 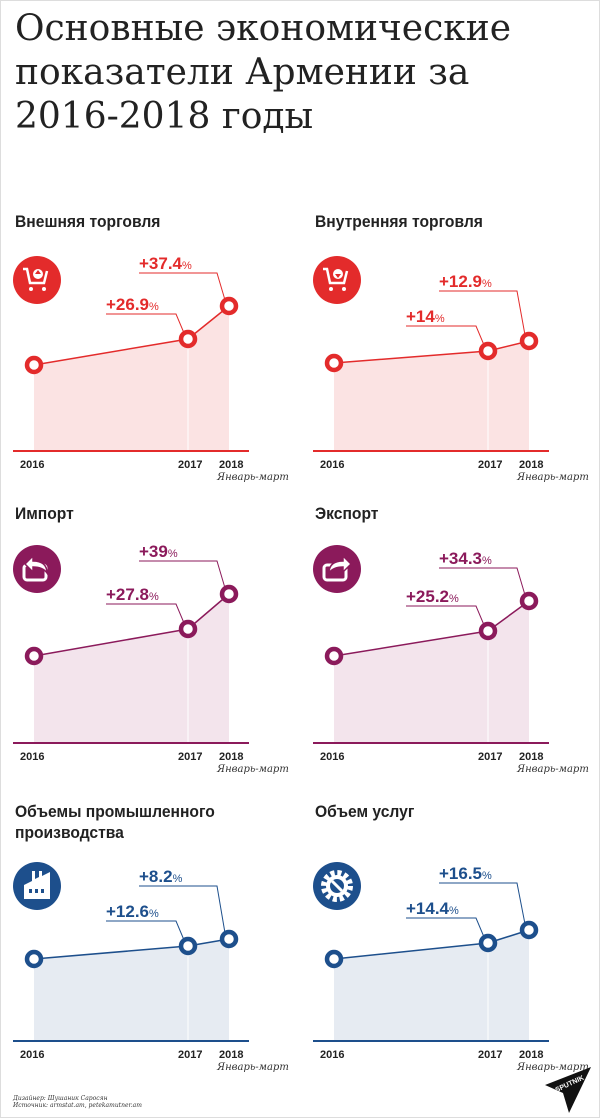 I want to click on designer-credit: Дизайнер: Шушаник Саросян, so click(x=60, y=1098).